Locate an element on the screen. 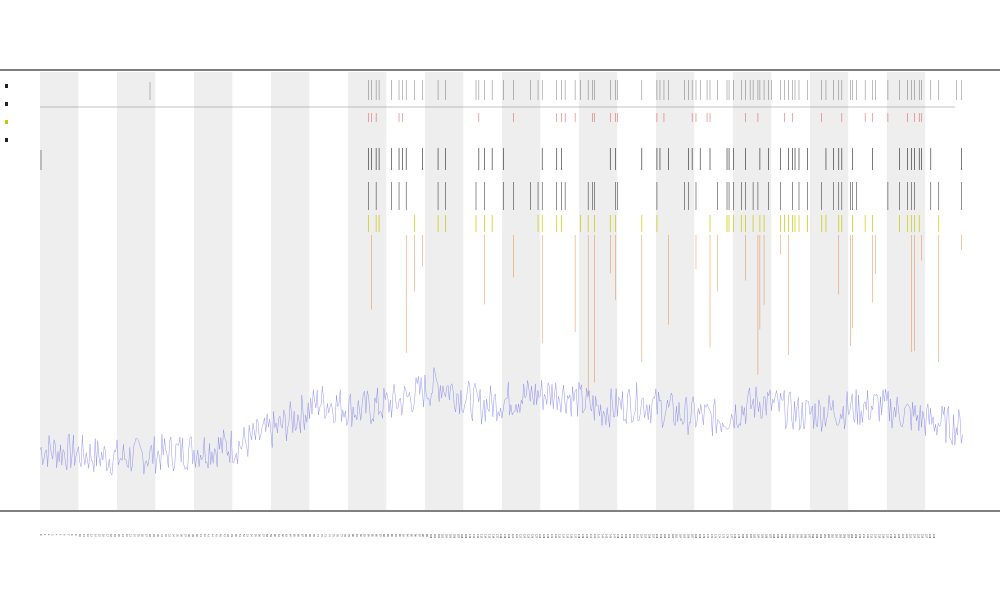 Image resolution: width=1000 pixels, height=600 pixels. x-tick-label: 37 is located at coordinates (184, 535).